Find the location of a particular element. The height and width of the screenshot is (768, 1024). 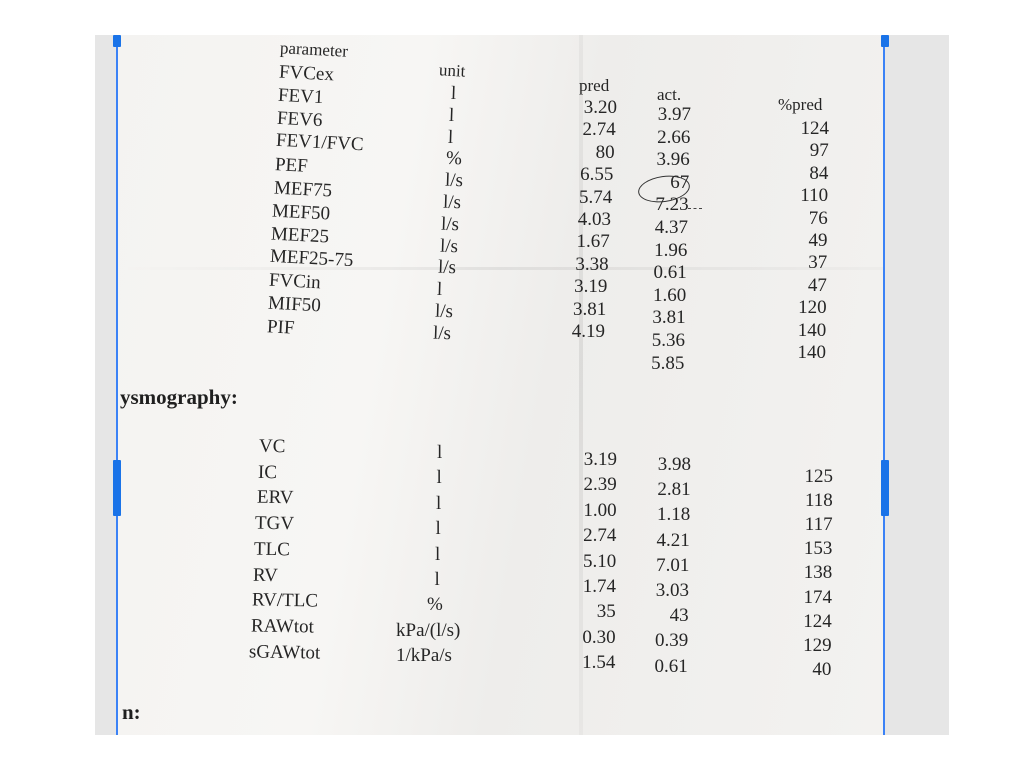

pleth-param-cell: RAWtot is located at coordinates (282, 626).